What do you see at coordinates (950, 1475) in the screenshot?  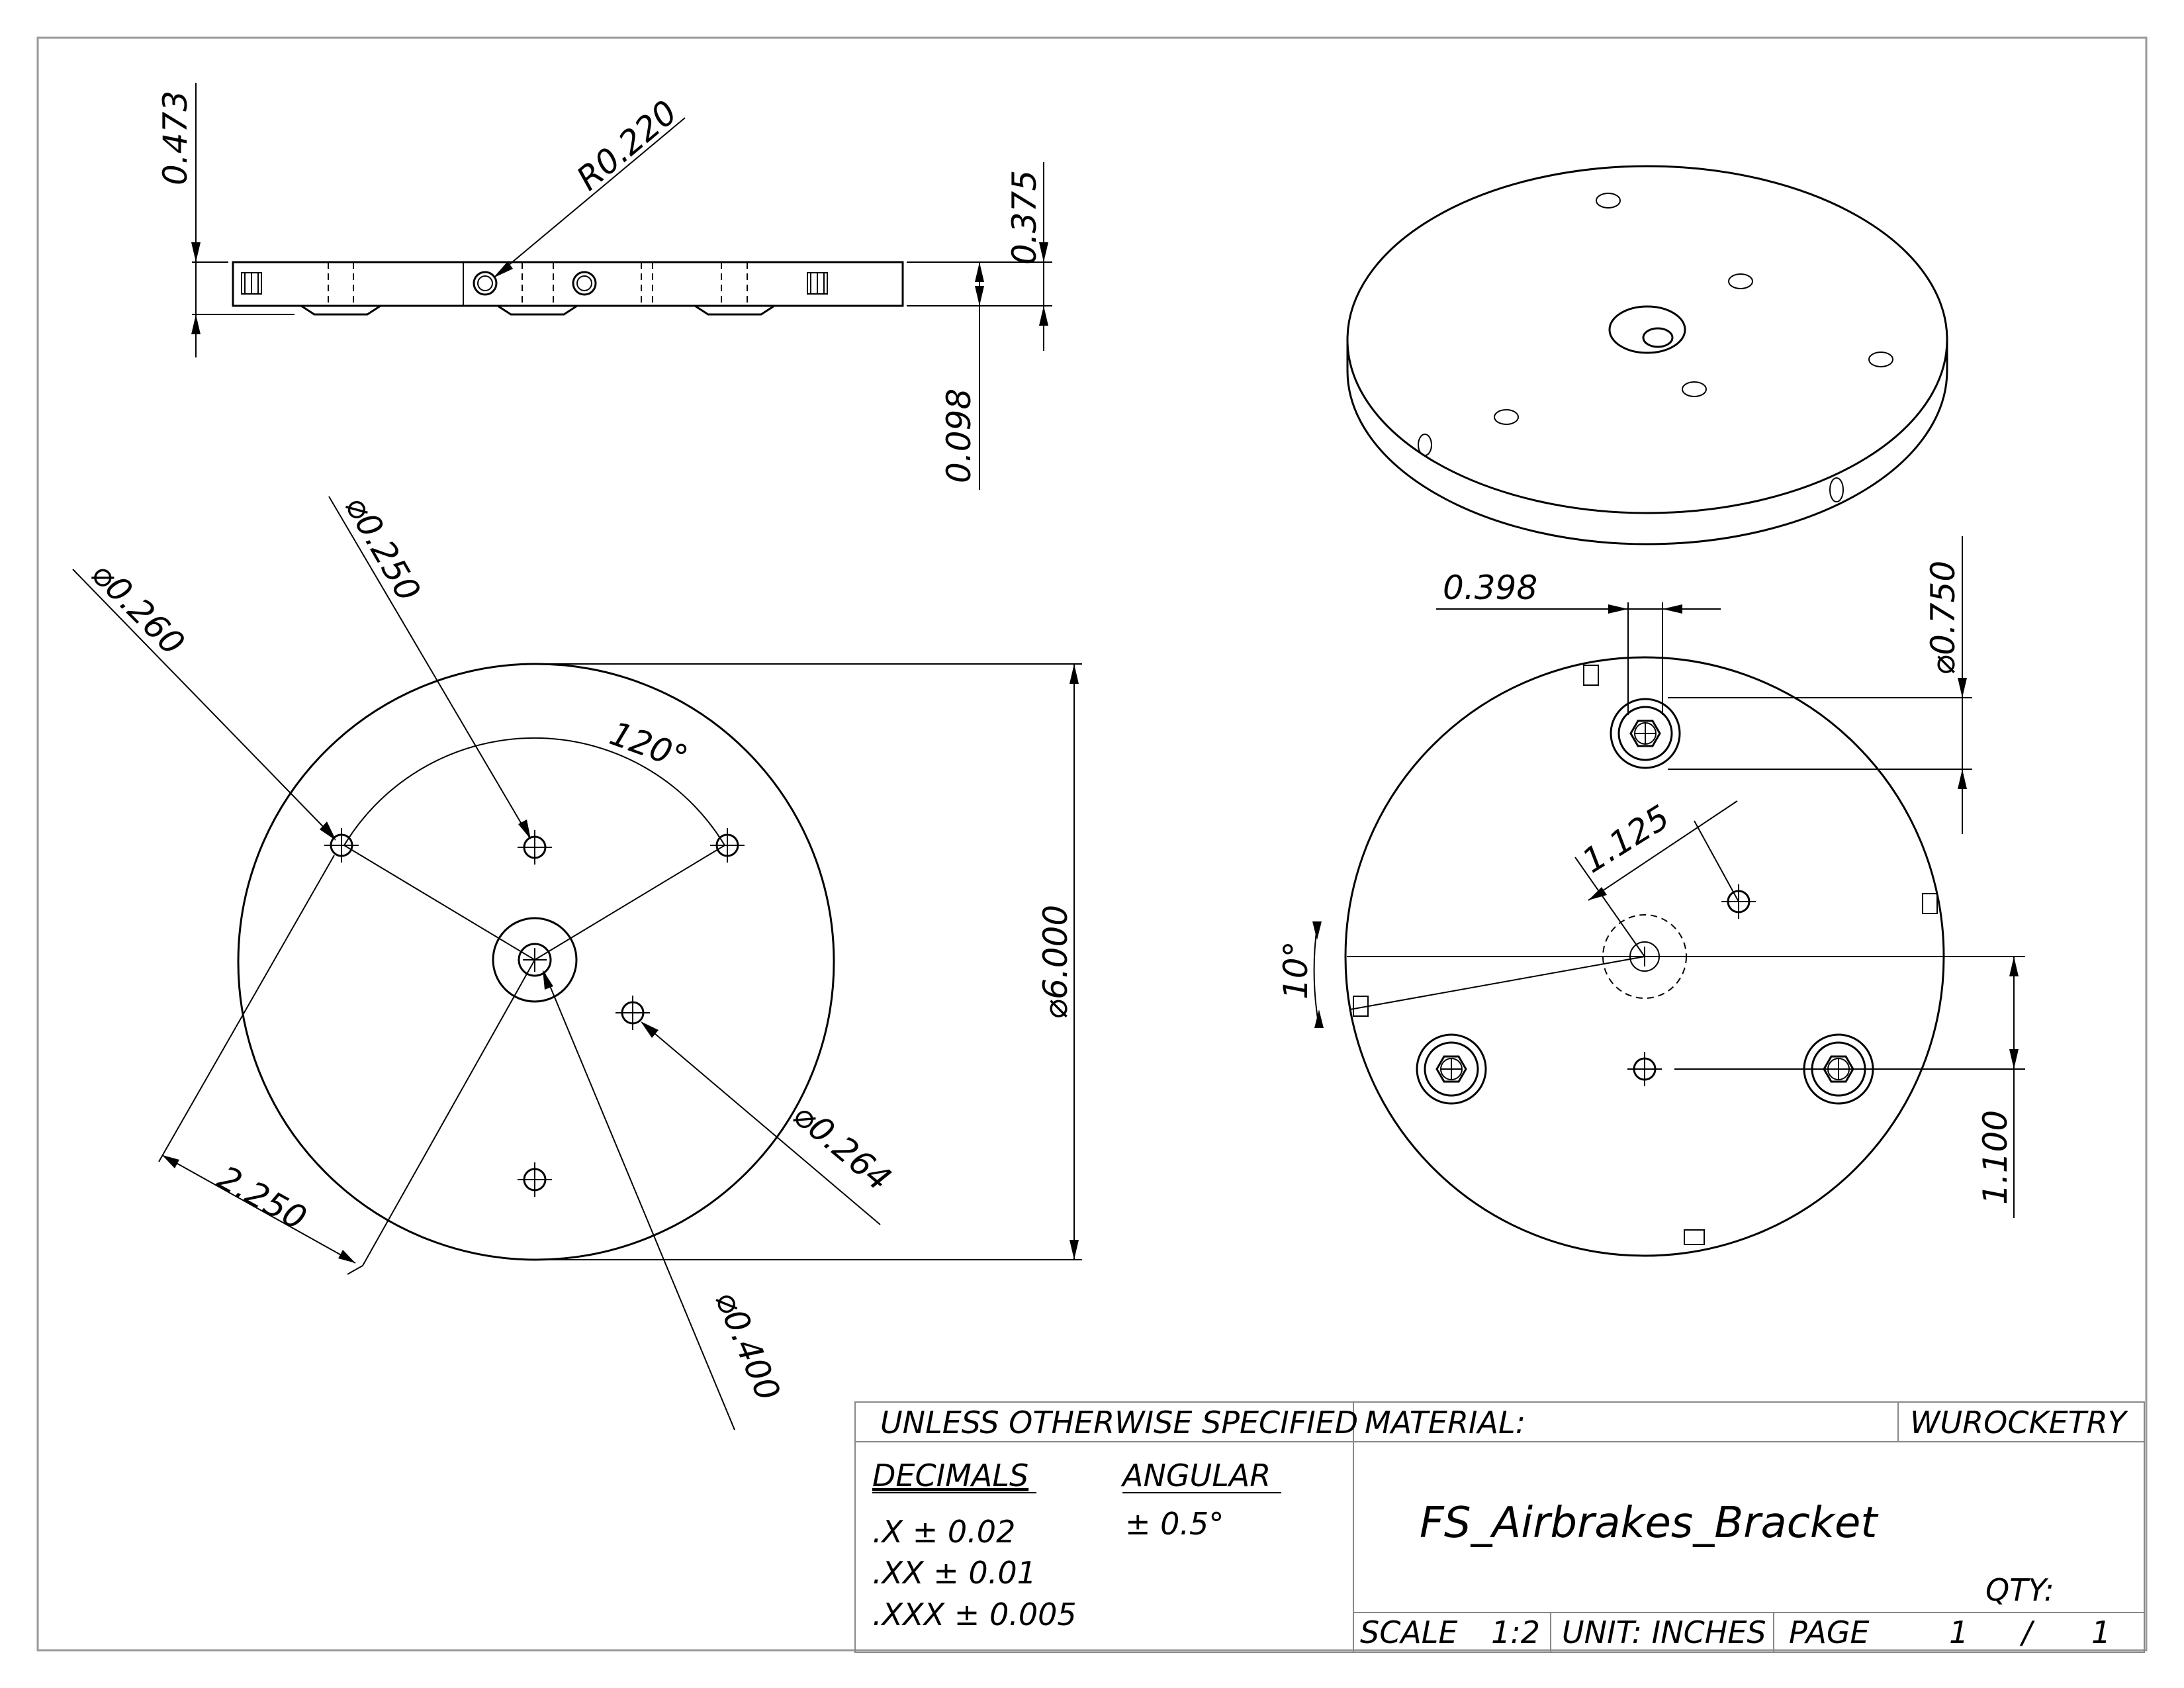 I see `tb-decimals-label: DECIMALS` at bounding box center [950, 1475].